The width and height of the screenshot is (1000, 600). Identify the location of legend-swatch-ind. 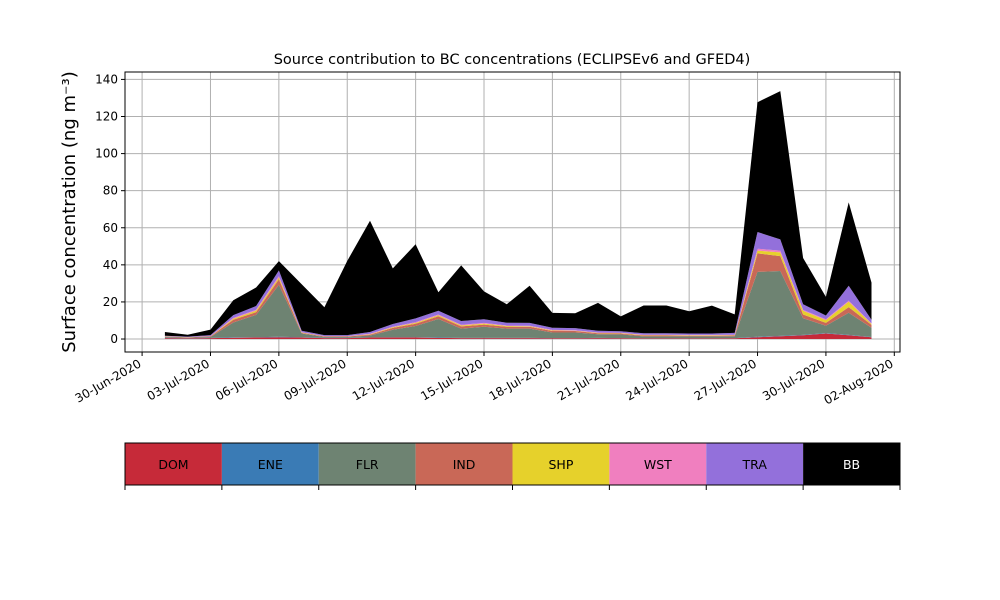
(464, 464).